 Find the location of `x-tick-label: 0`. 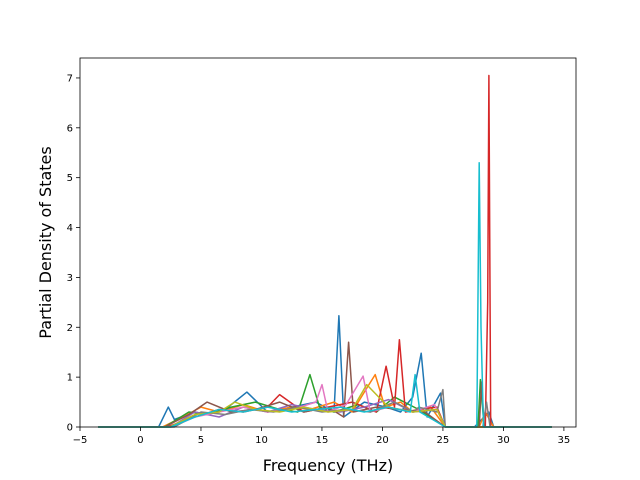

x-tick-label: 0 is located at coordinates (140, 440).